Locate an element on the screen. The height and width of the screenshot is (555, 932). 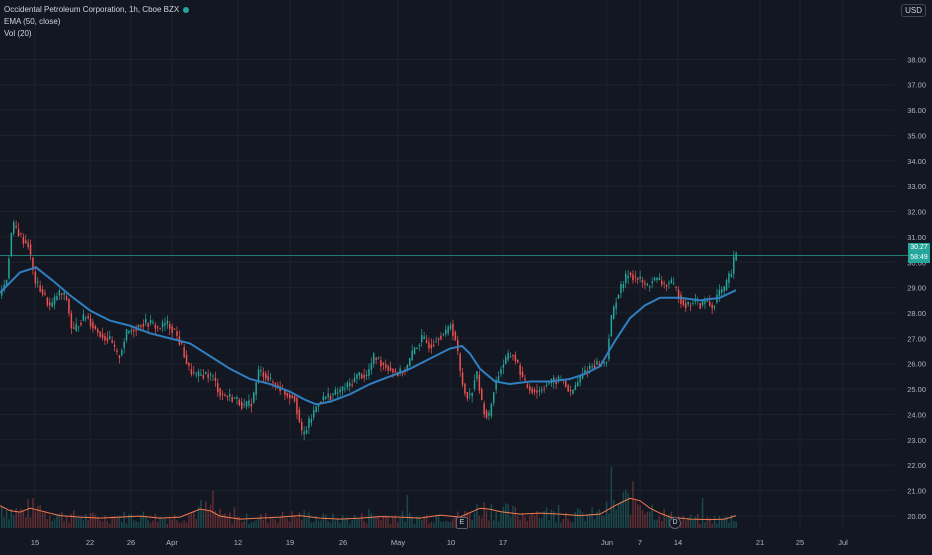
x-tick-label: 14 is located at coordinates (678, 542).